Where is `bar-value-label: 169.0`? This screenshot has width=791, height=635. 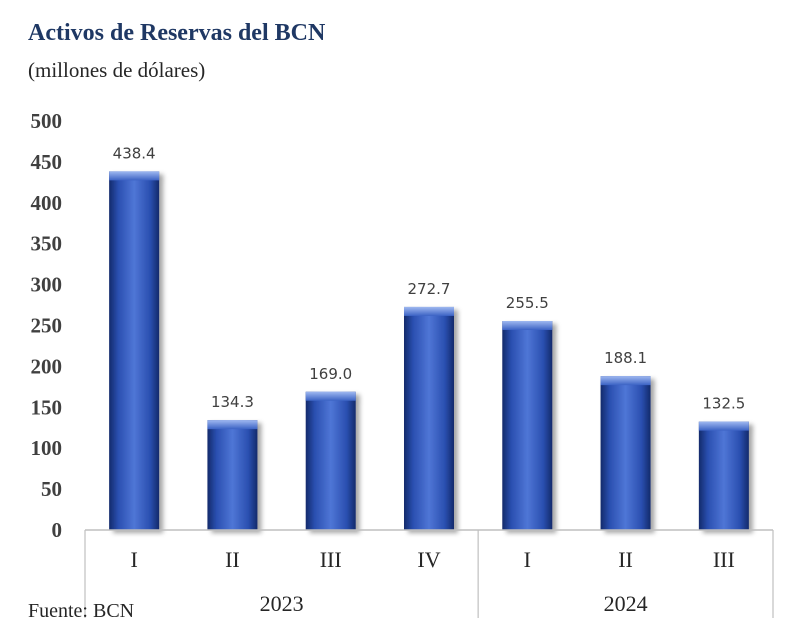
bar-value-label: 169.0 is located at coordinates (330, 374).